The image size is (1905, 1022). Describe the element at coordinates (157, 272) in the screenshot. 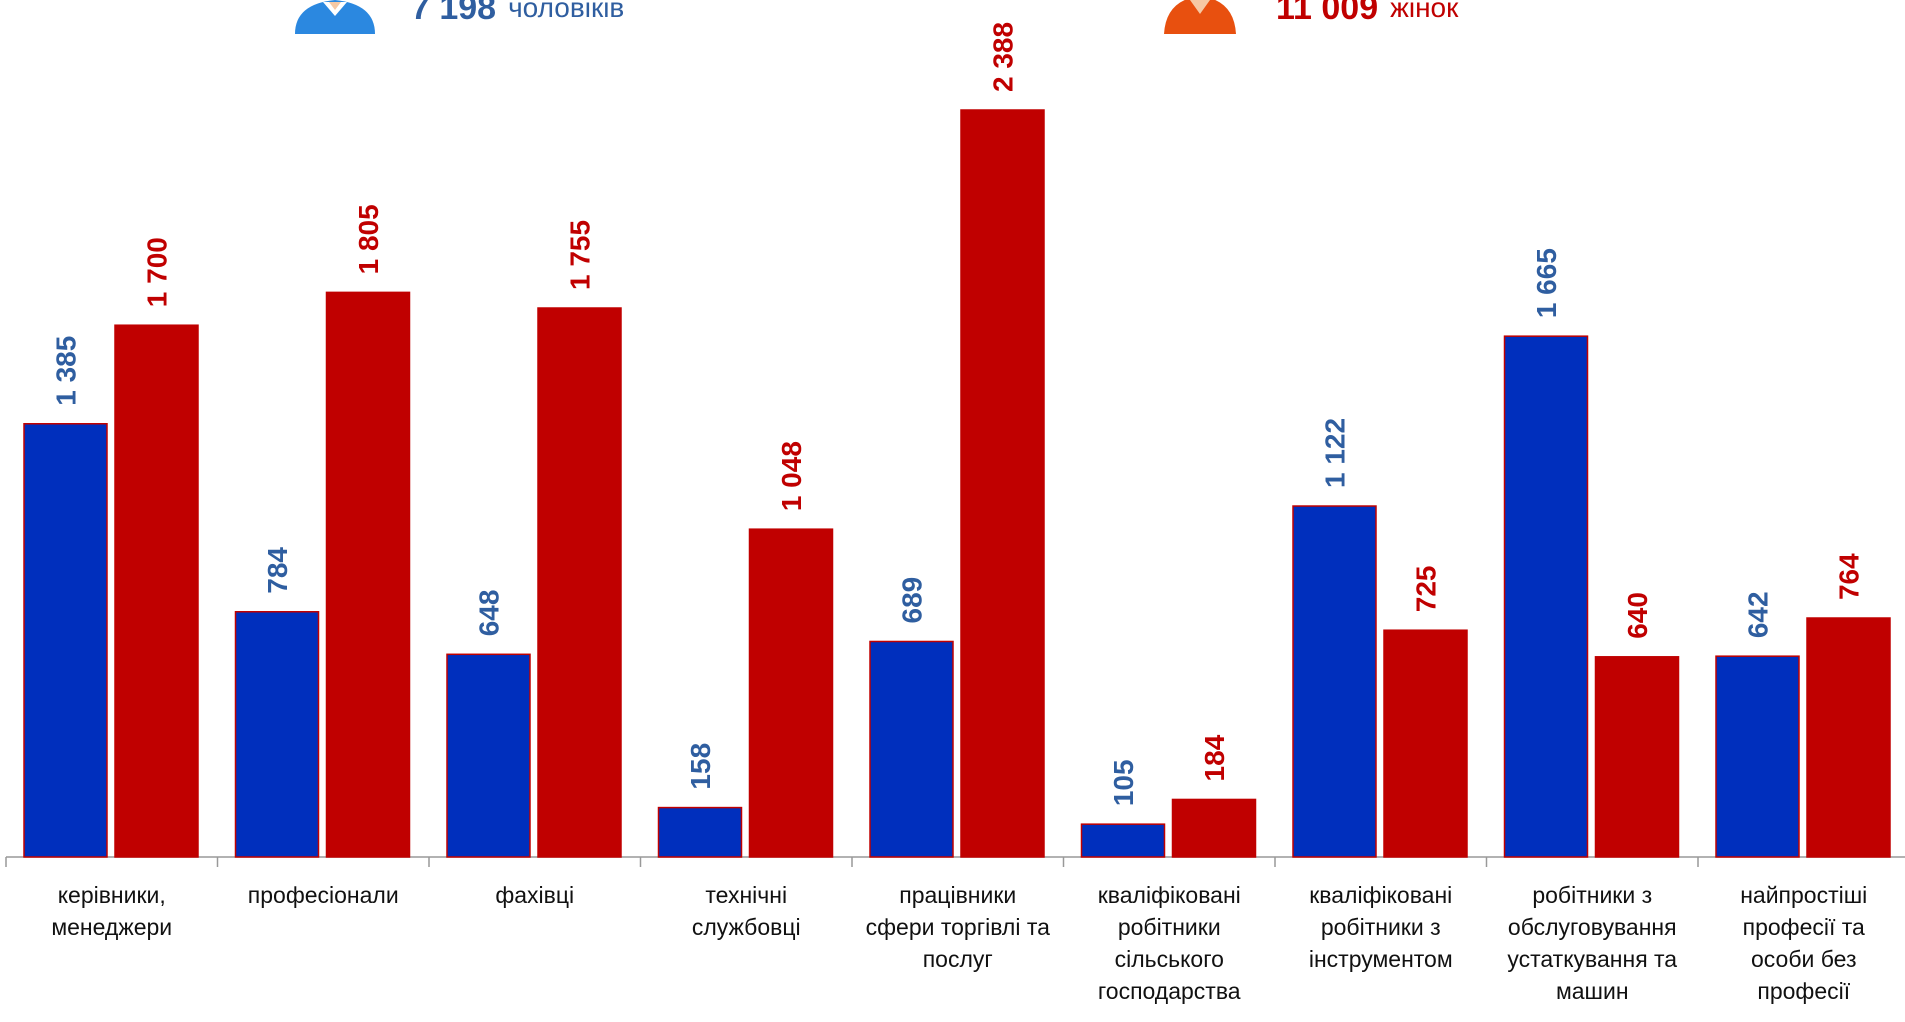

I see `data-label-women-0: 1 700` at that location.